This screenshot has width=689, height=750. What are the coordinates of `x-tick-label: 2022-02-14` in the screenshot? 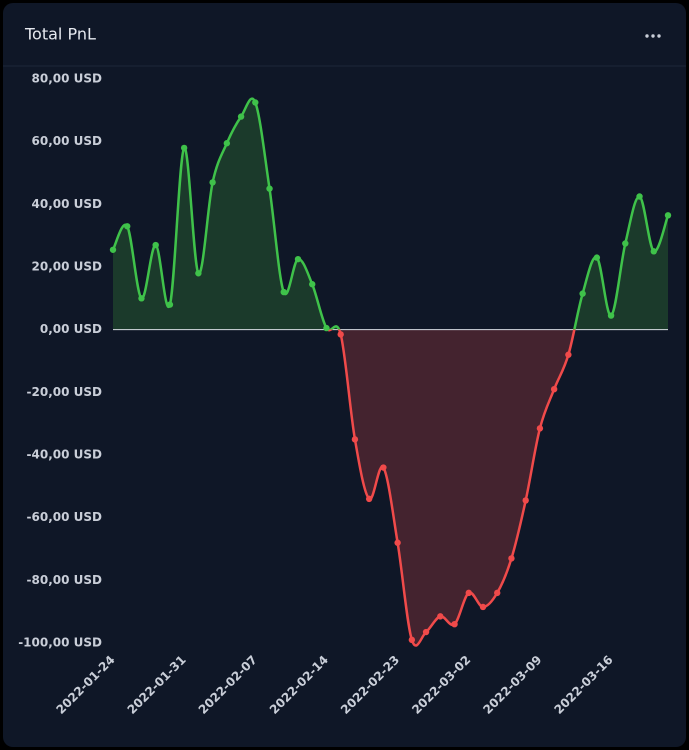 It's located at (299, 685).